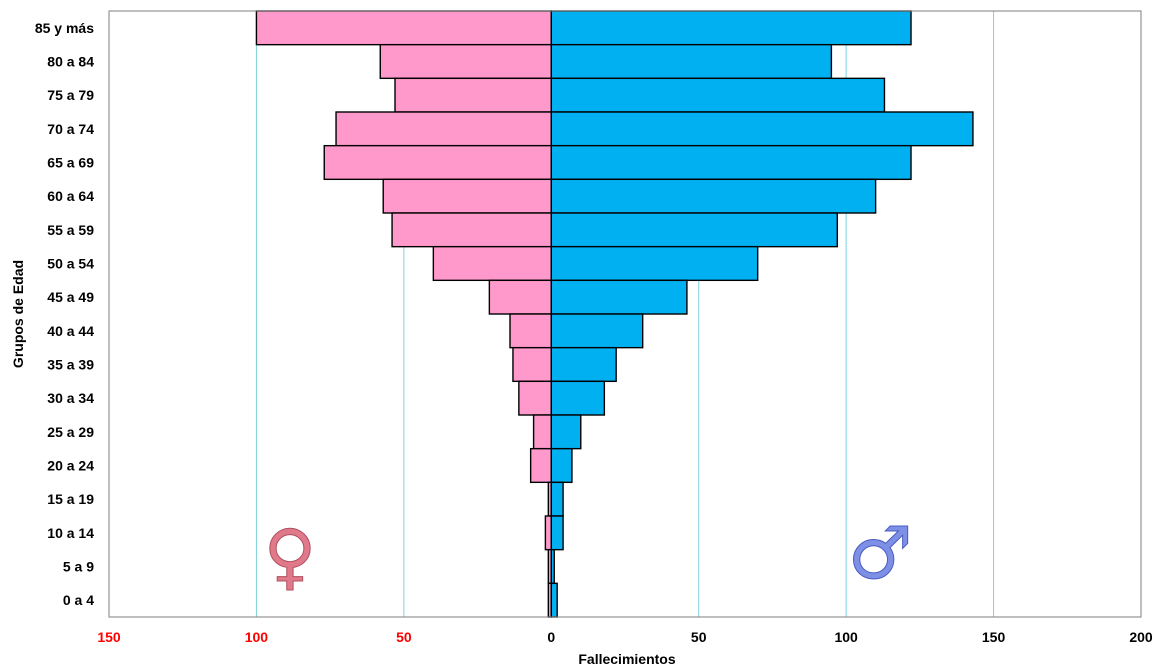 This screenshot has height=666, width=1160. What do you see at coordinates (880, 553) in the screenshot?
I see `male-symbol-icon: ♂` at bounding box center [880, 553].